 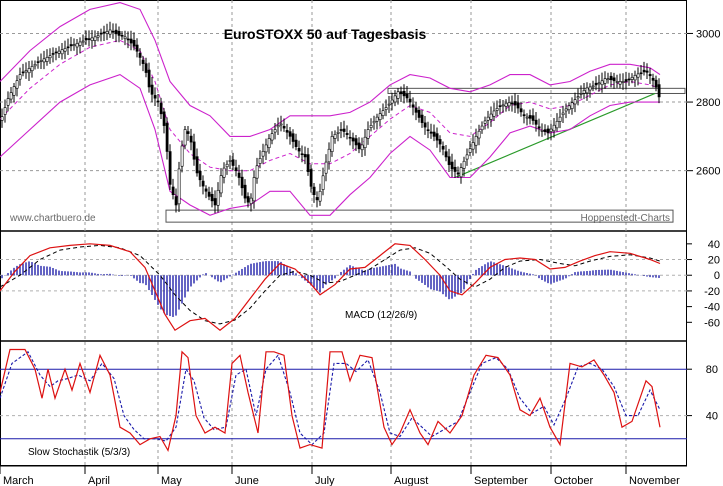 I want to click on watermark-right: Hoppenstedt-Charts, so click(x=626, y=218).